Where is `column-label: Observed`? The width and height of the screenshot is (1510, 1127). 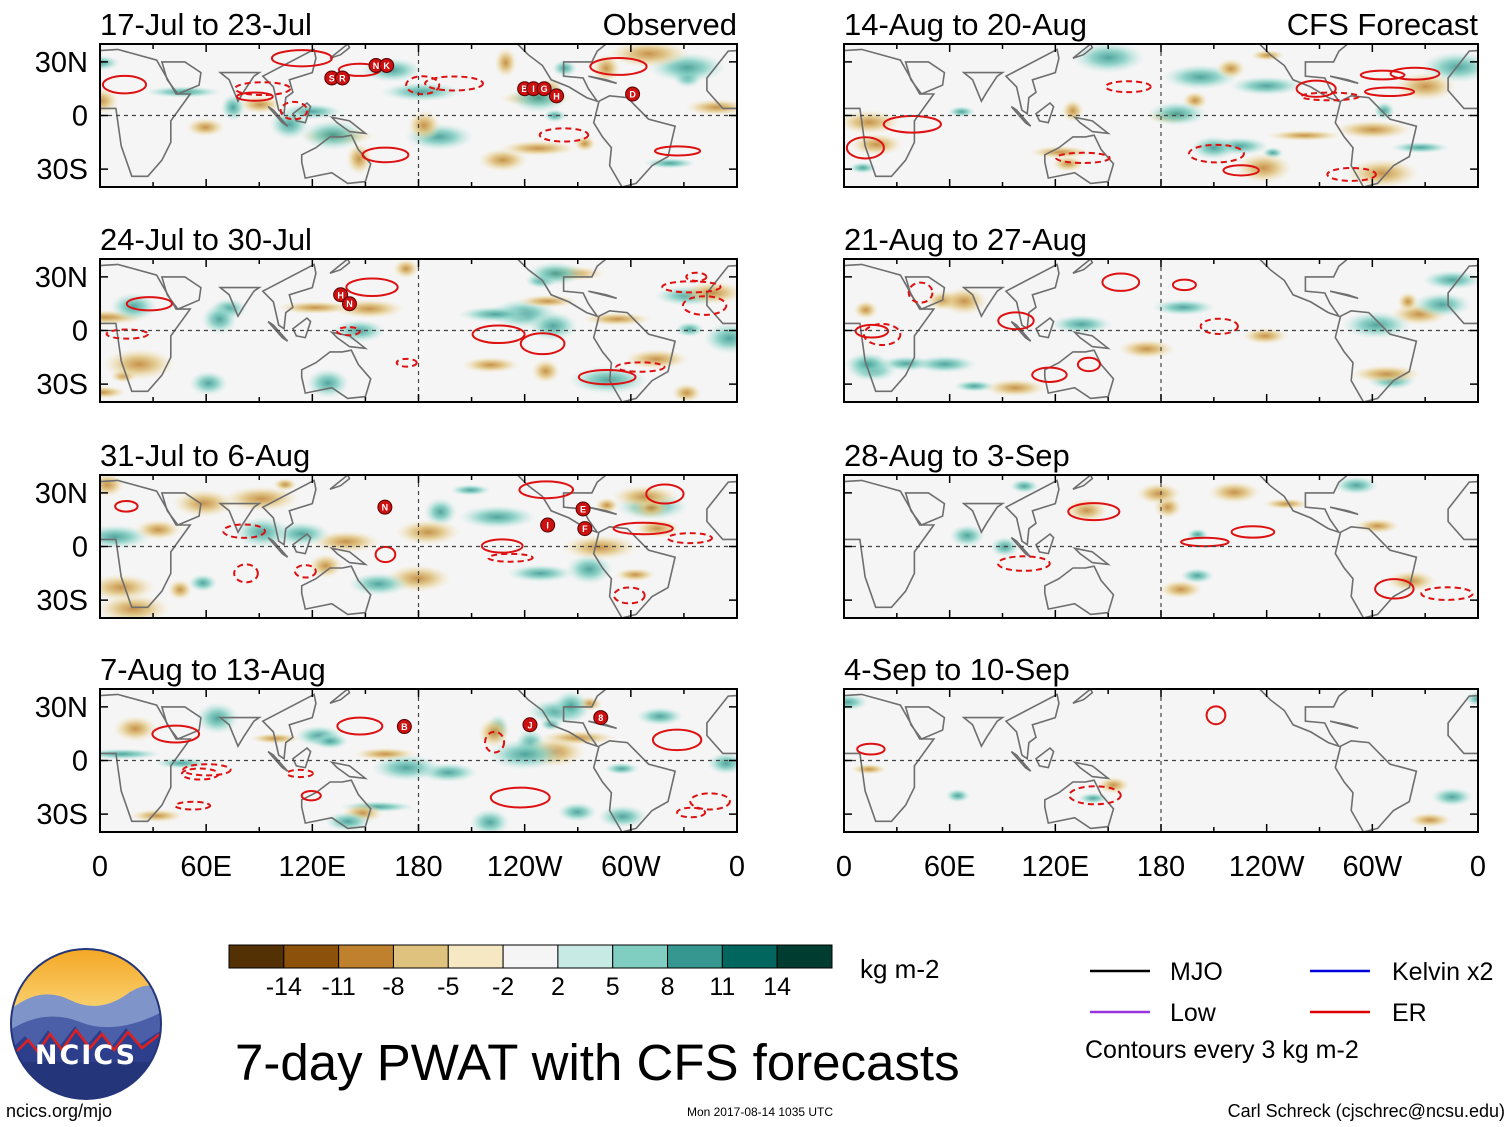
column-label: Observed is located at coordinates (670, 24).